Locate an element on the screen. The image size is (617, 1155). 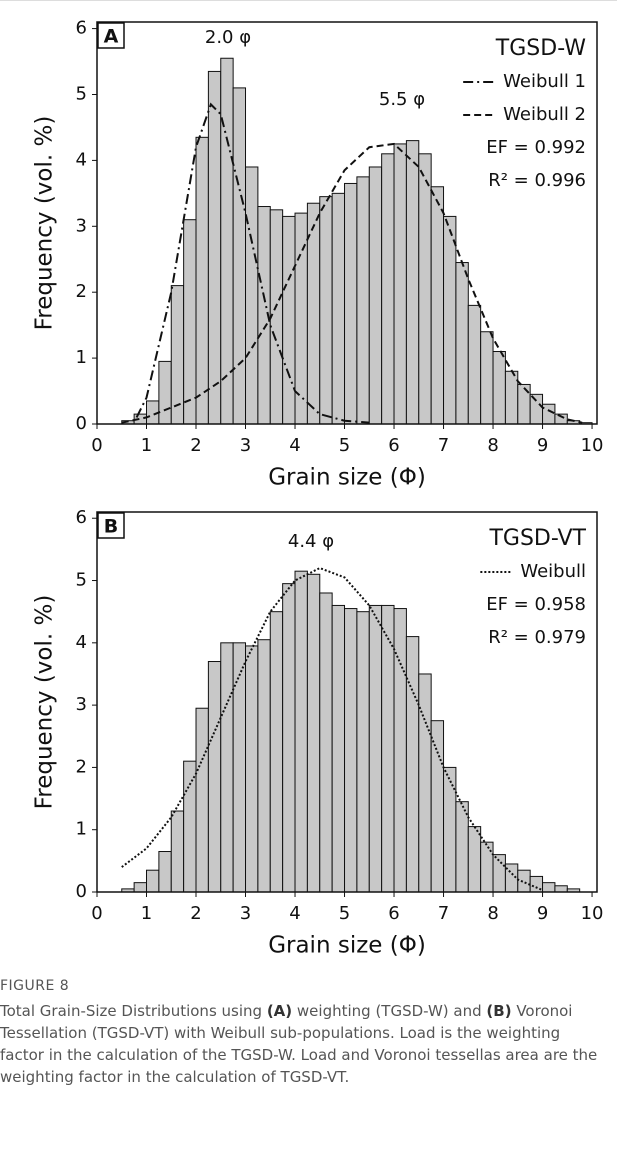
fit-stat: EF = 0.992 is located at coordinates (536, 147).